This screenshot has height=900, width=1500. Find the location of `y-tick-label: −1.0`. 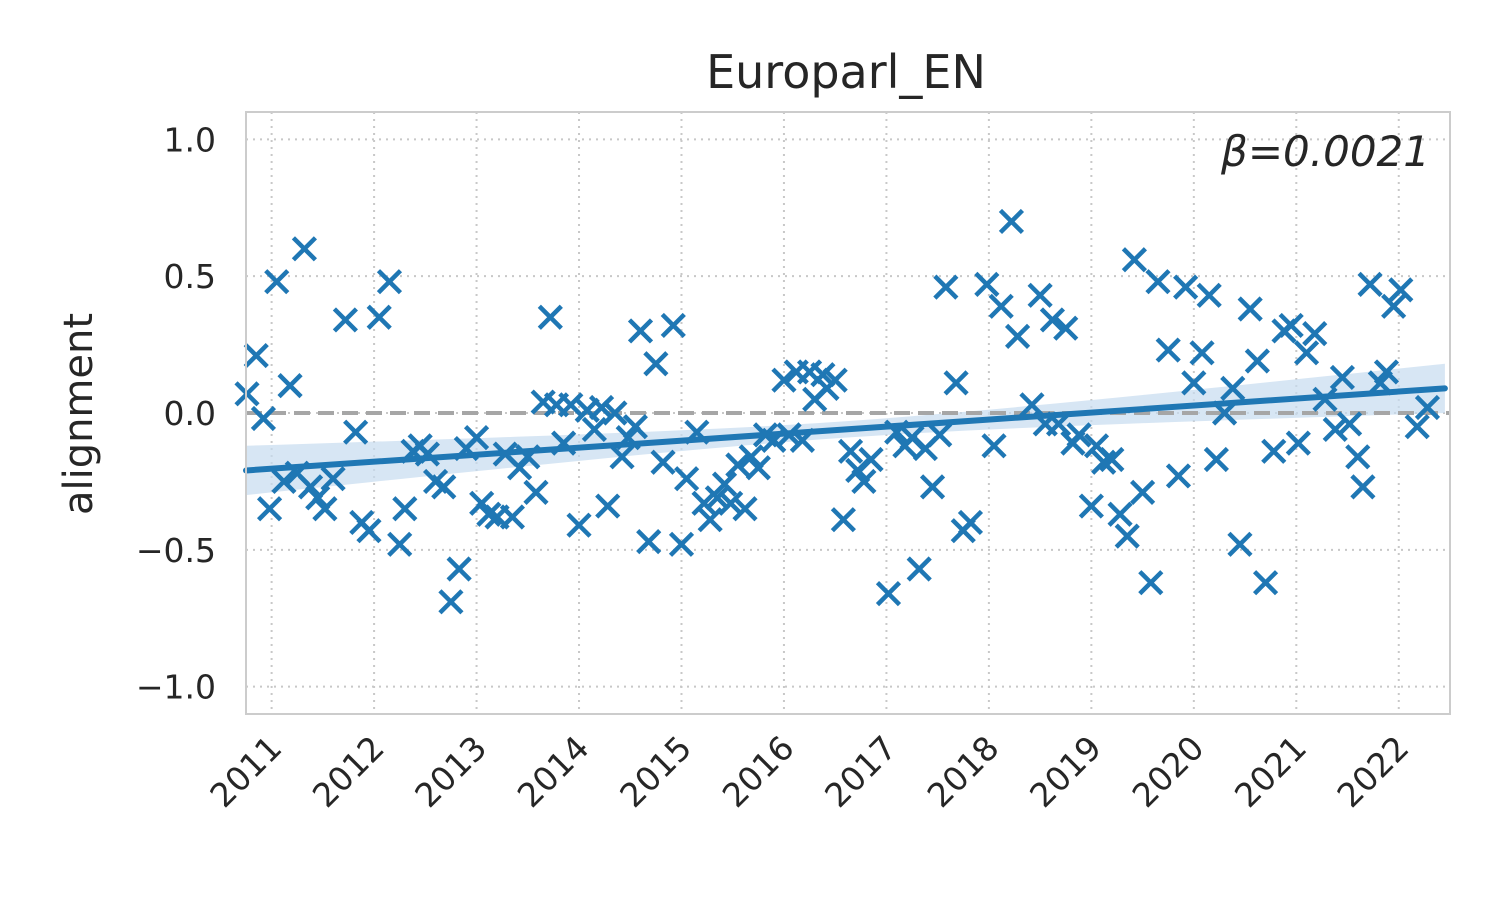

y-tick-label: −1.0 is located at coordinates (176, 687).